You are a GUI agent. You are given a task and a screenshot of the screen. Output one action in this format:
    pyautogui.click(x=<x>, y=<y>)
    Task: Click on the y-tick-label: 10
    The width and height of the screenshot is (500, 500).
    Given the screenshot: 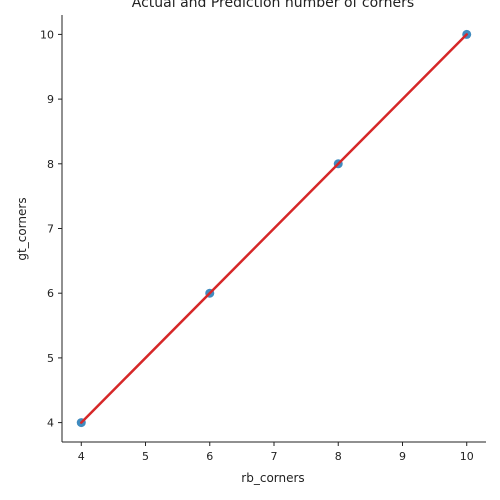 What is the action you would take?
    pyautogui.click(x=47, y=34)
    